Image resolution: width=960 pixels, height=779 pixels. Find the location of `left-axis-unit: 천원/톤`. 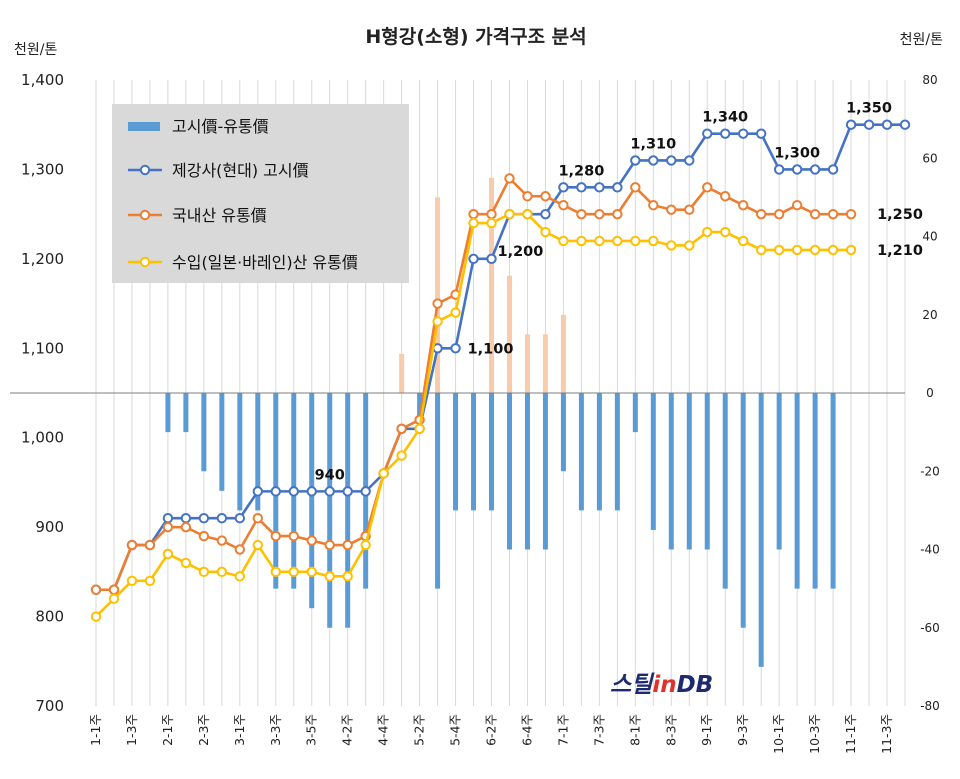

left-axis-unit: 천원/톤 is located at coordinates (35, 50).